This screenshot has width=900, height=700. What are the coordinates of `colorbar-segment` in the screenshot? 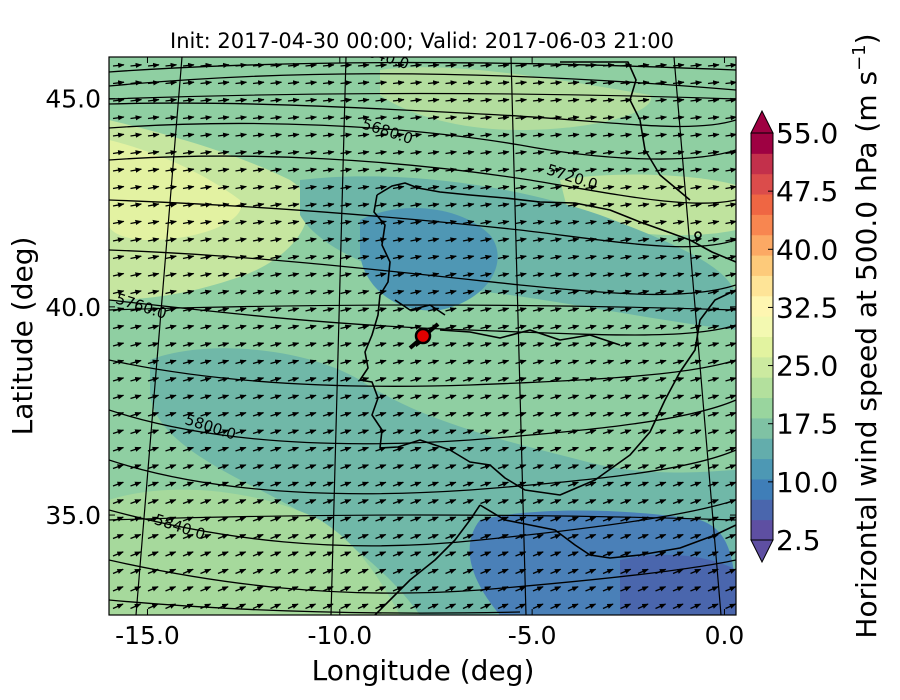 It's located at (762, 510).